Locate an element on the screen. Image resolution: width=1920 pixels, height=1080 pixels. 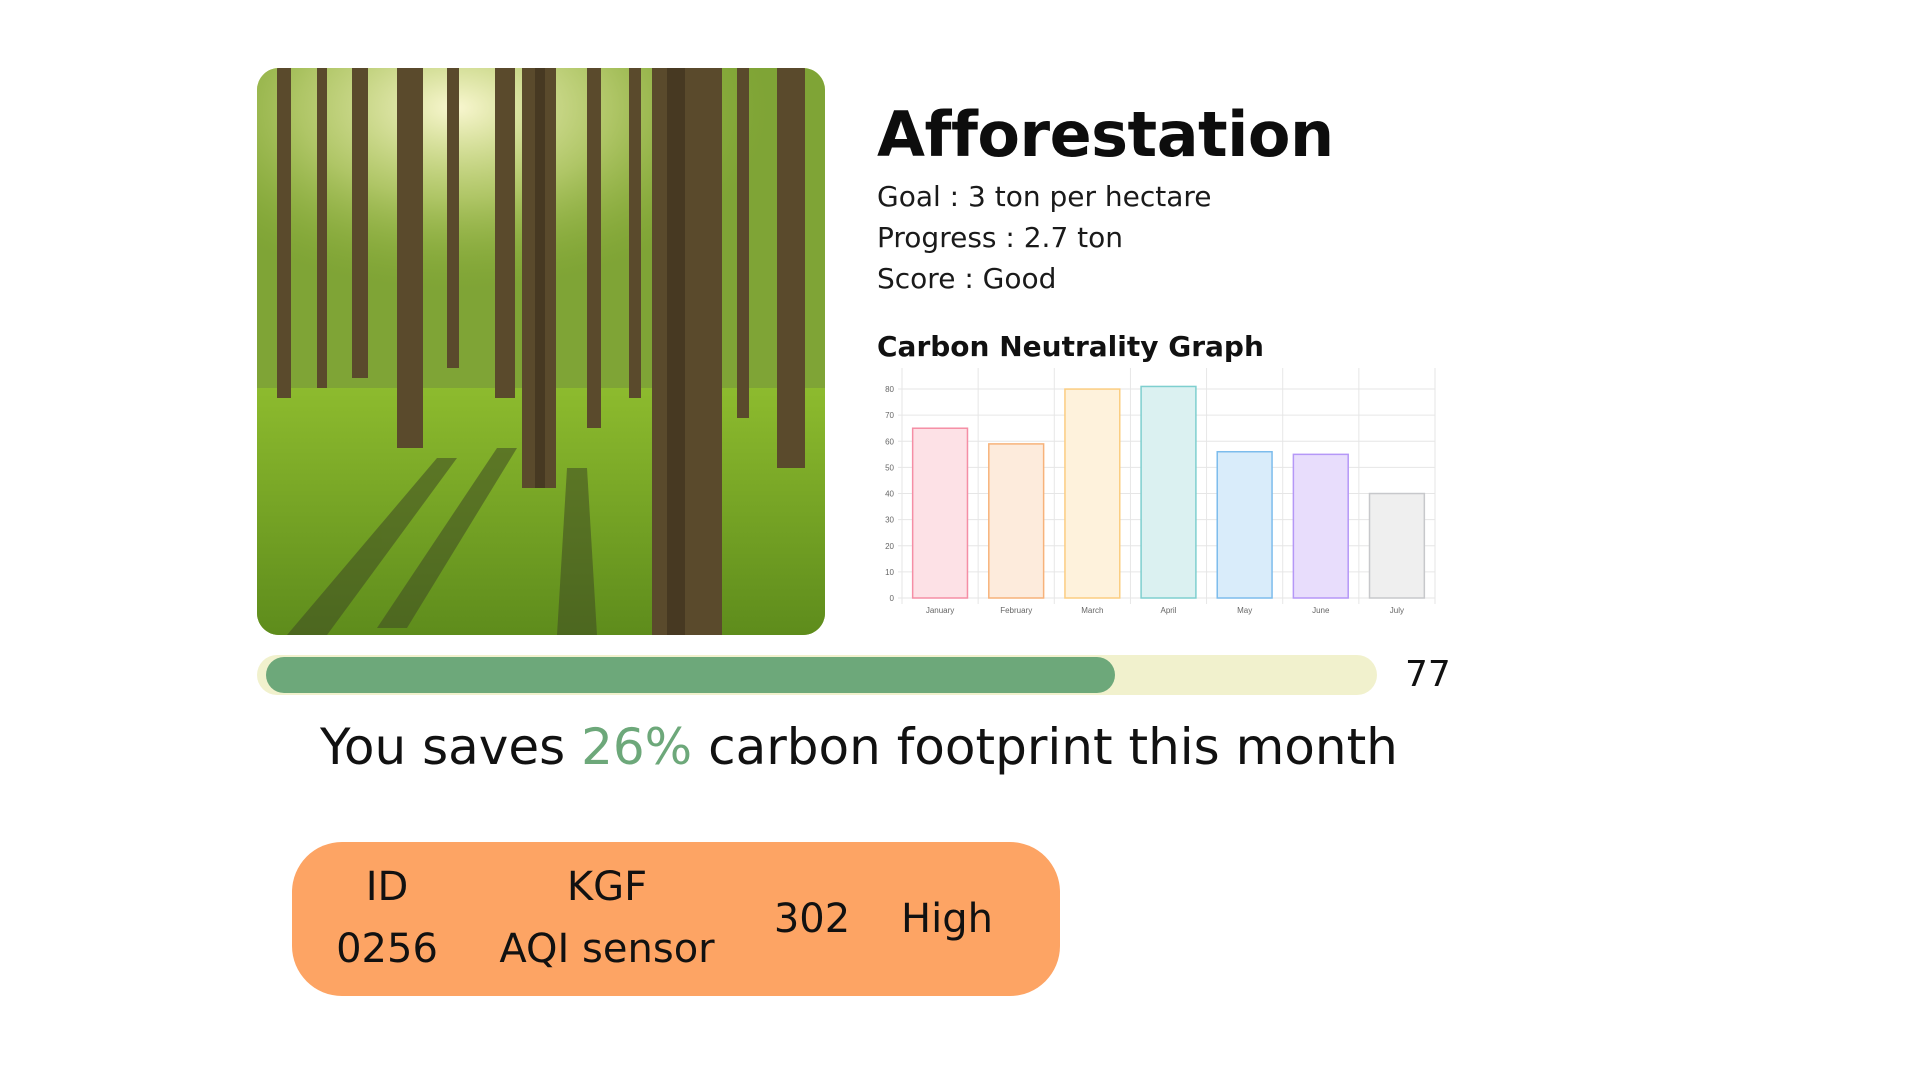
chart-title: Carbon Neutrality Graph is located at coordinates (1070, 346).